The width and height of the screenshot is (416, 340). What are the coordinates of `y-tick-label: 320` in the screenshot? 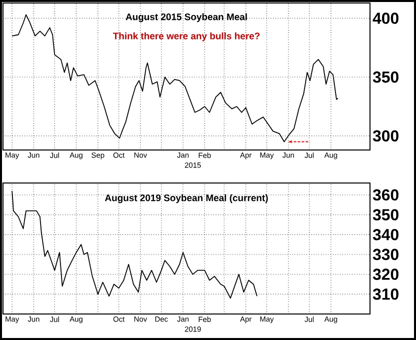 It's located at (385, 274).